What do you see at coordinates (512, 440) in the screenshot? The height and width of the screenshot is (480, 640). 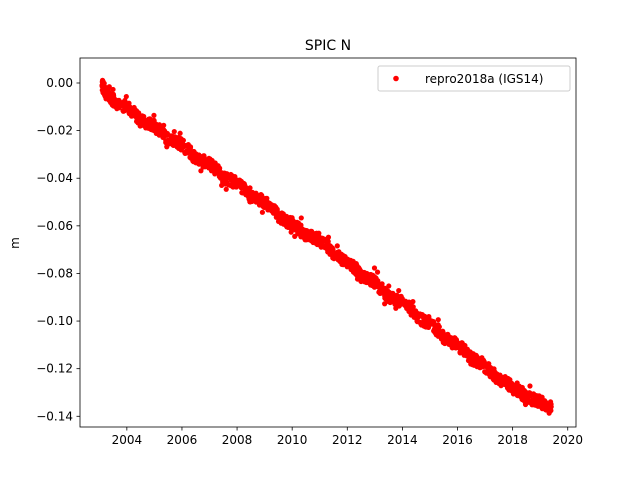 I see `x-tick-label: 2018` at bounding box center [512, 440].